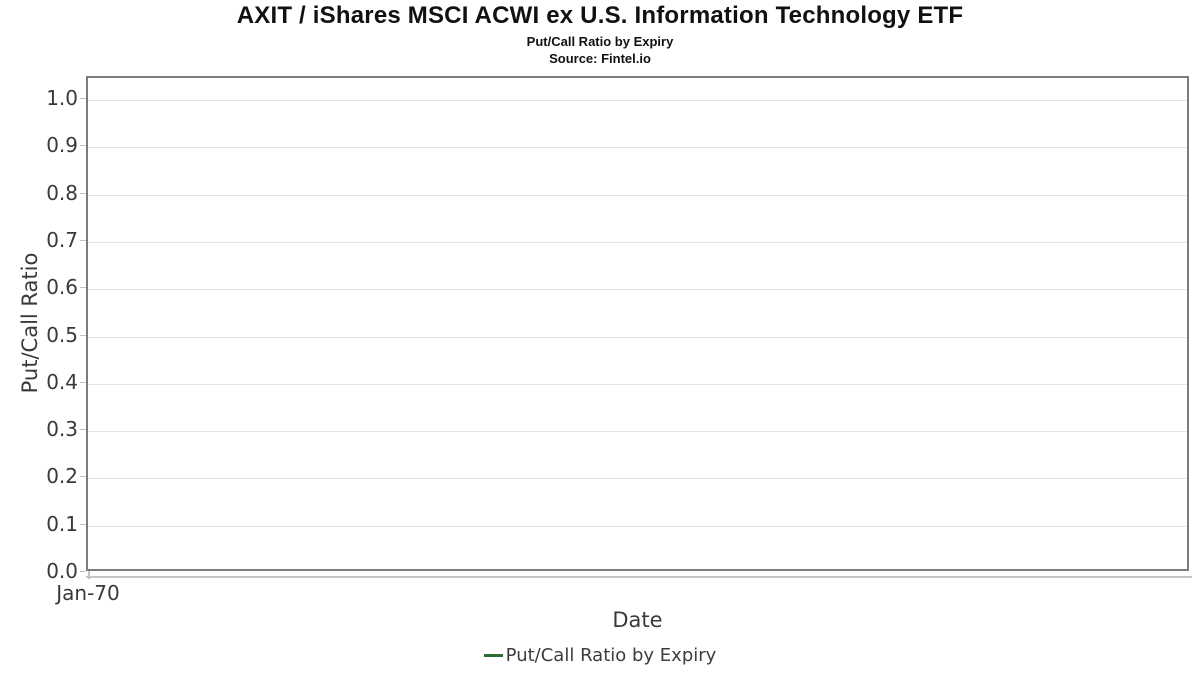  What do you see at coordinates (600, 41) in the screenshot?
I see `chart-subtitle: Put/Call Ratio by Expiry` at bounding box center [600, 41].